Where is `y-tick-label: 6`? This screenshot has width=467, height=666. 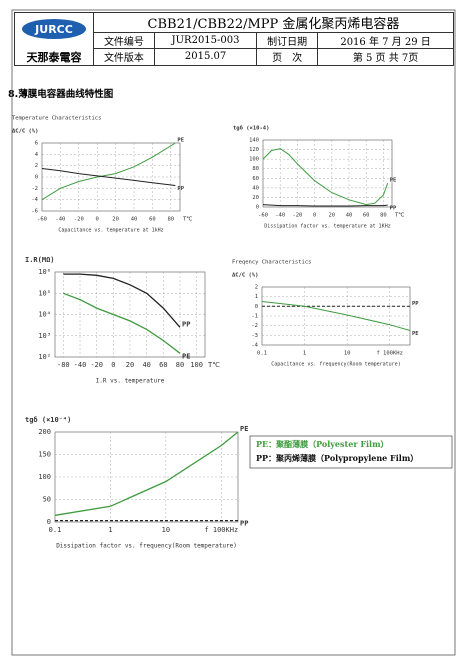
y-tick-label: 6 is located at coordinates (36, 144).